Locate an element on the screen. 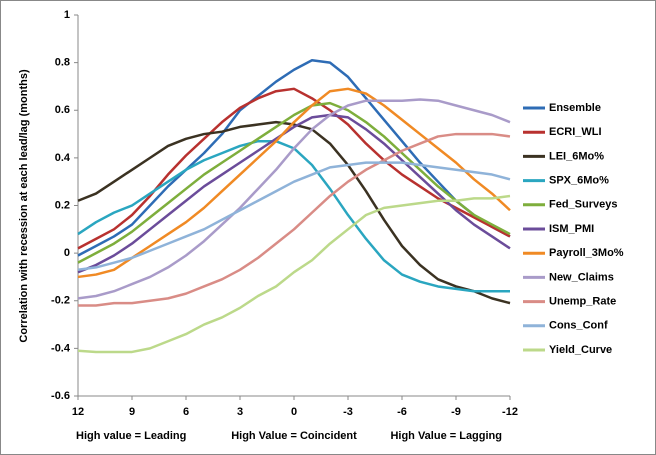 The height and width of the screenshot is (455, 656). legend-label: ISM_PMI is located at coordinates (571, 229).